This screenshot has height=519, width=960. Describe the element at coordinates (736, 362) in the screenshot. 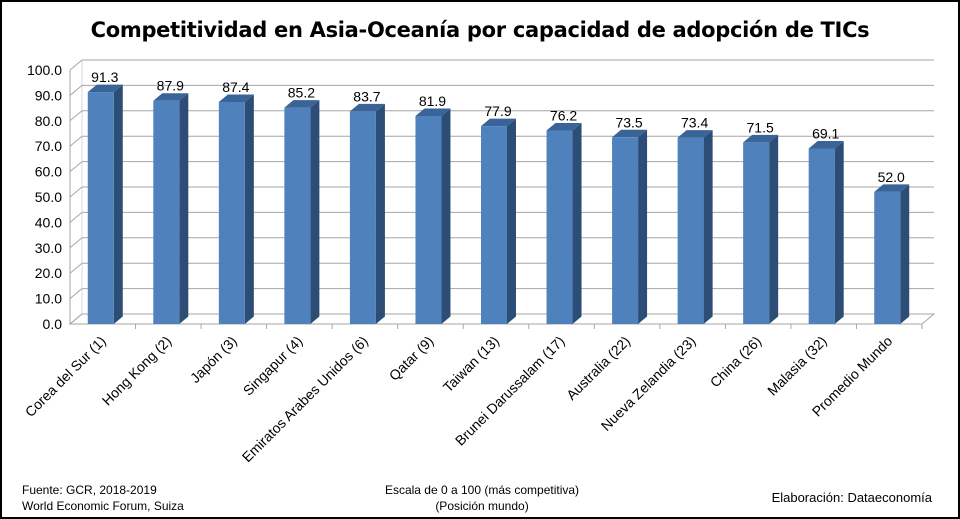

I see `x-tick-label: China (26)` at that location.